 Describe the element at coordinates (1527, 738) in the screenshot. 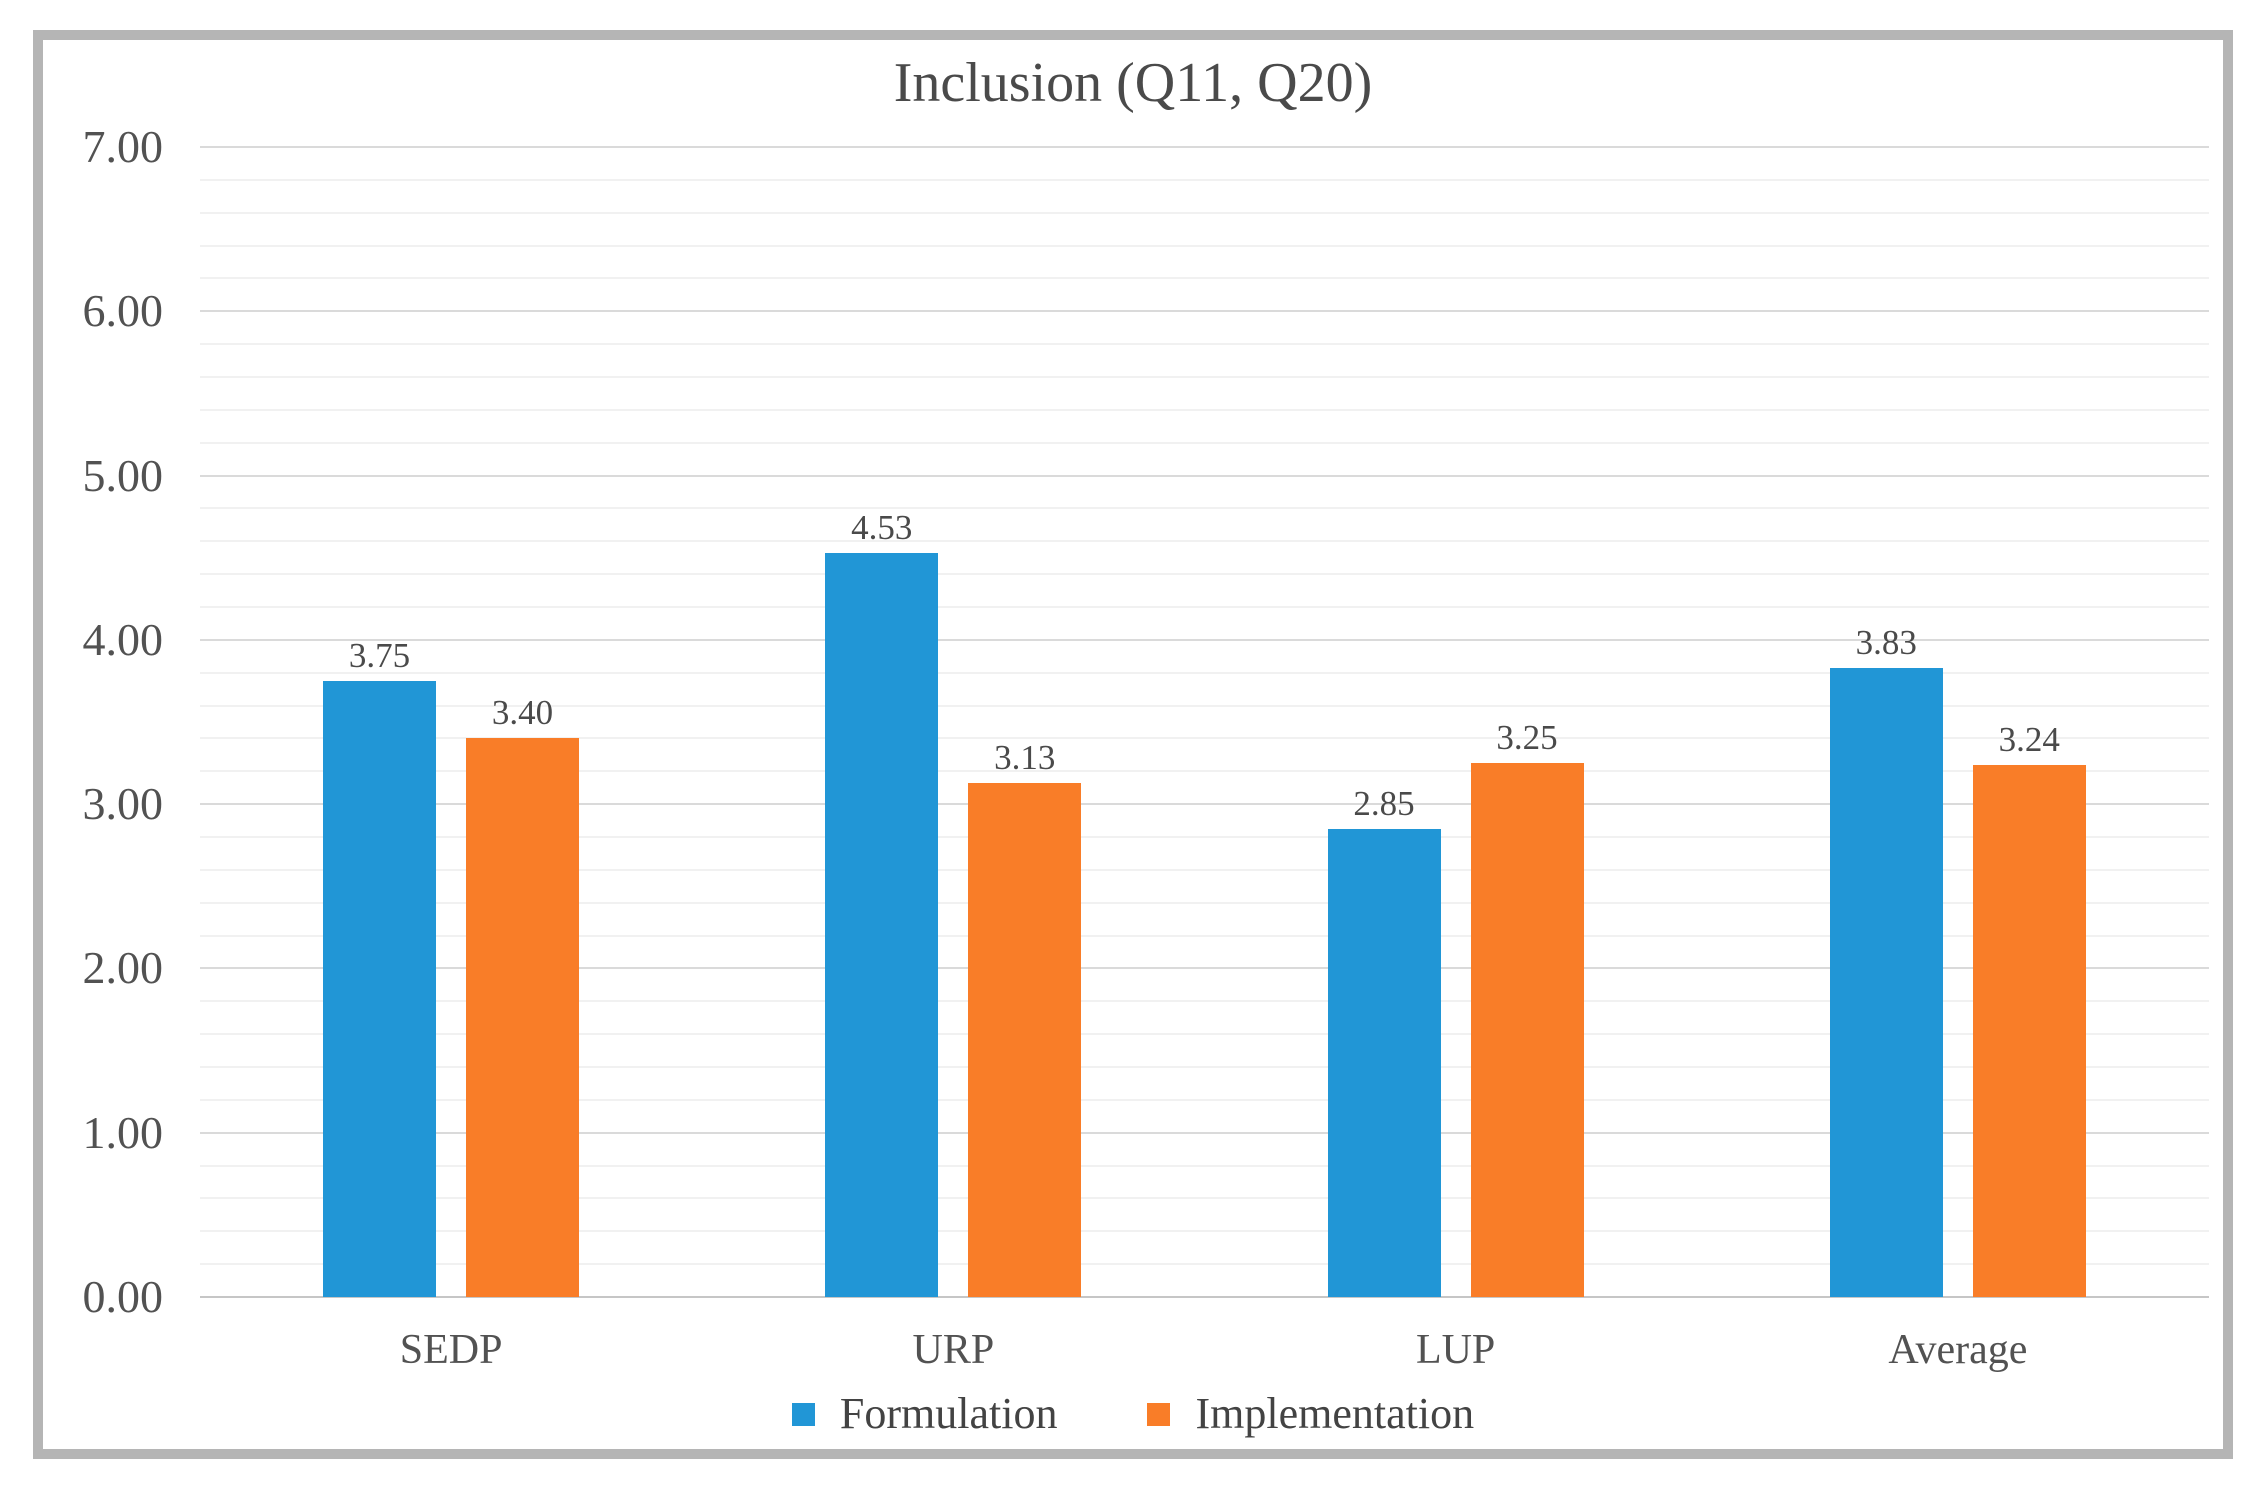

I see `data-label: 3.25` at that location.